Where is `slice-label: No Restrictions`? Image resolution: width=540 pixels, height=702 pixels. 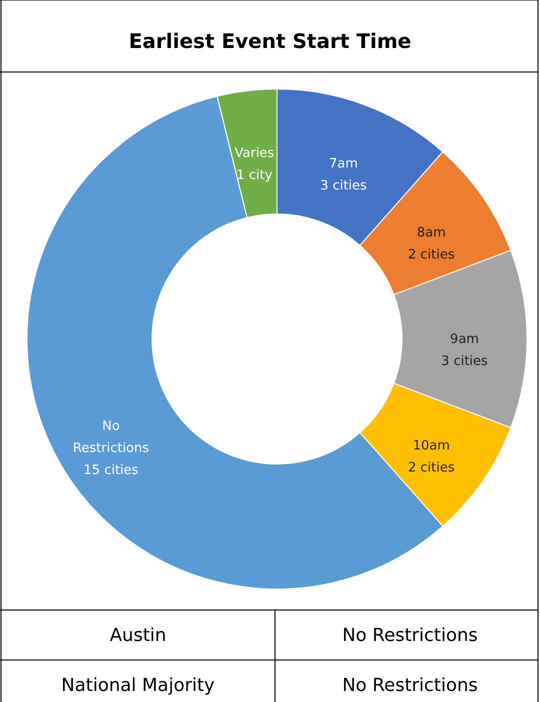
slice-label: No Restrictions is located at coordinates (111, 437).